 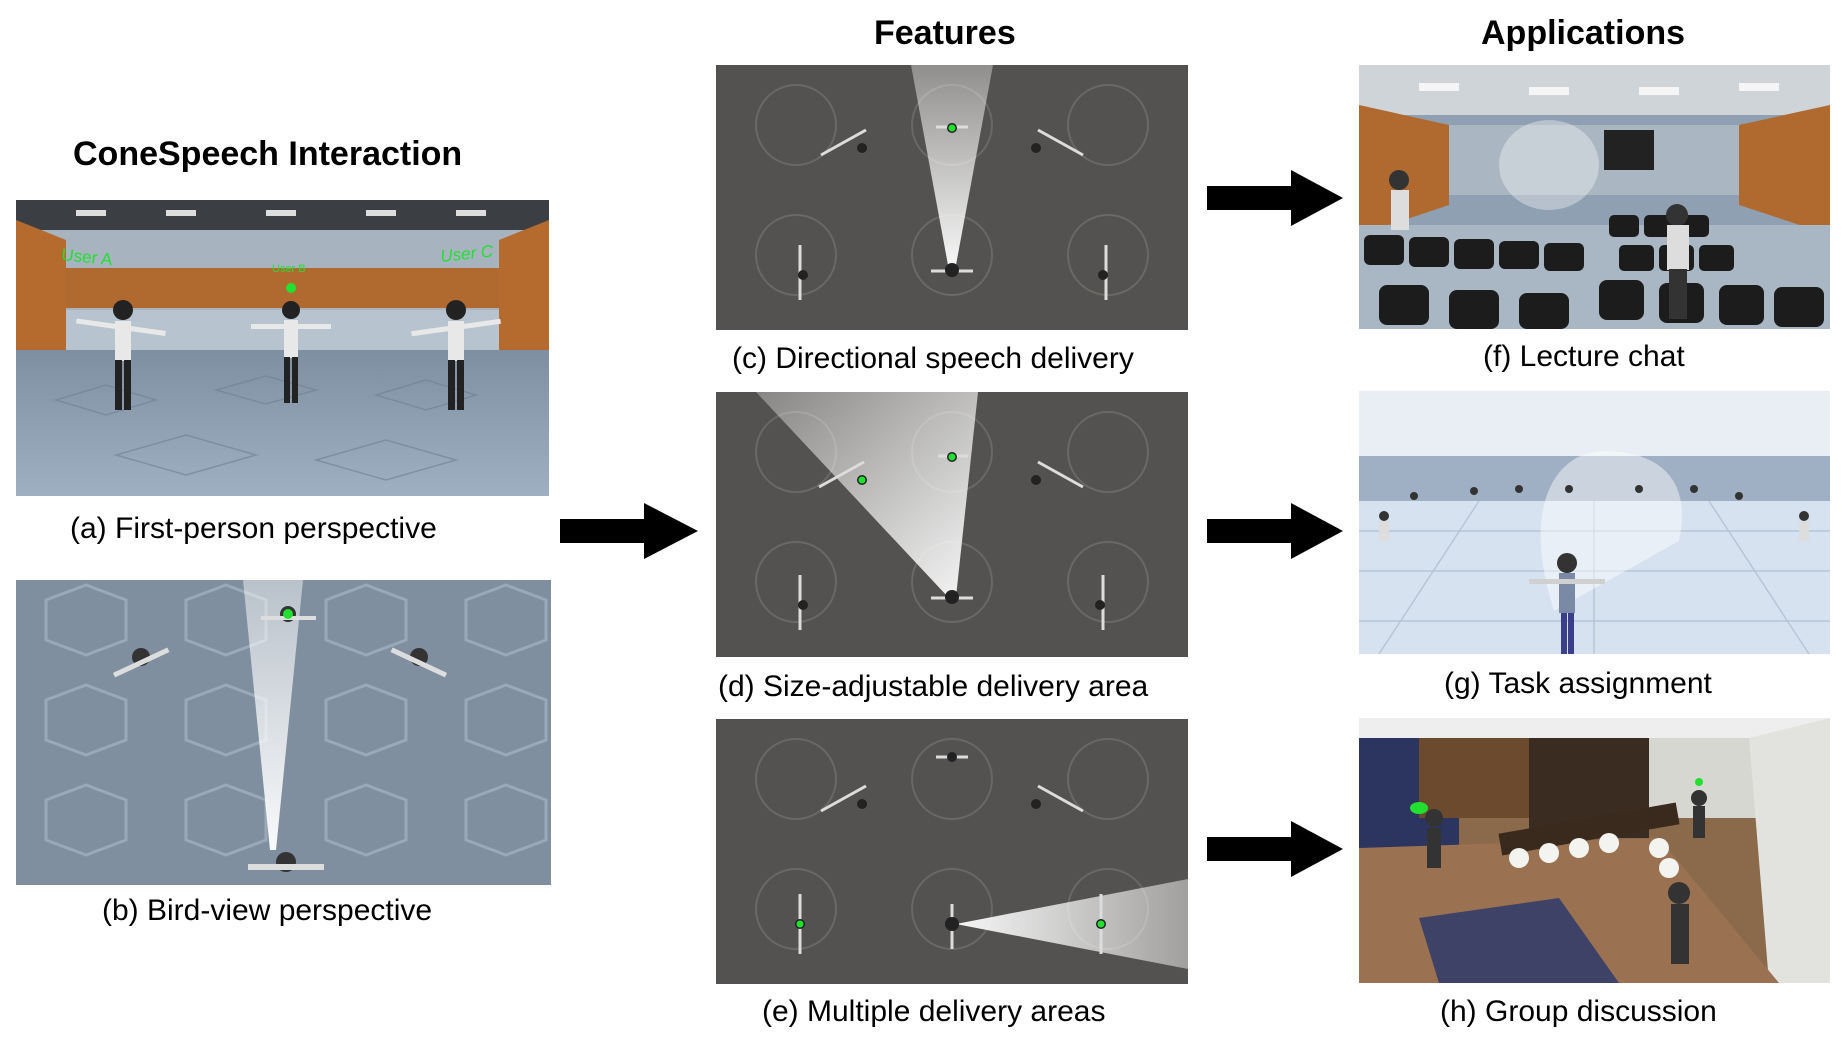 I want to click on panel-g-task-assignment, so click(x=1594, y=522).